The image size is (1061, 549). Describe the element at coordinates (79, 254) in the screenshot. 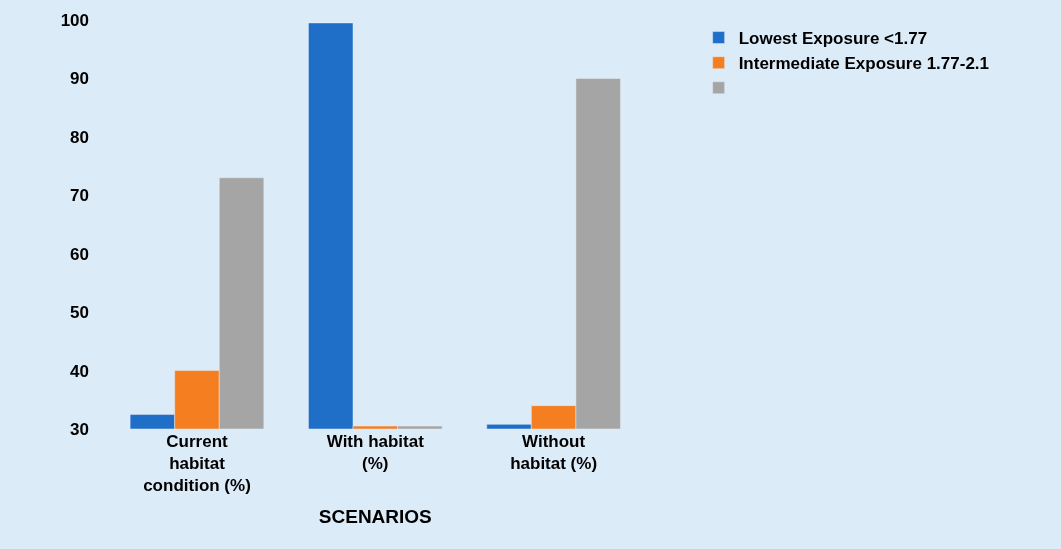

I see `y-tick-label: 60` at that location.